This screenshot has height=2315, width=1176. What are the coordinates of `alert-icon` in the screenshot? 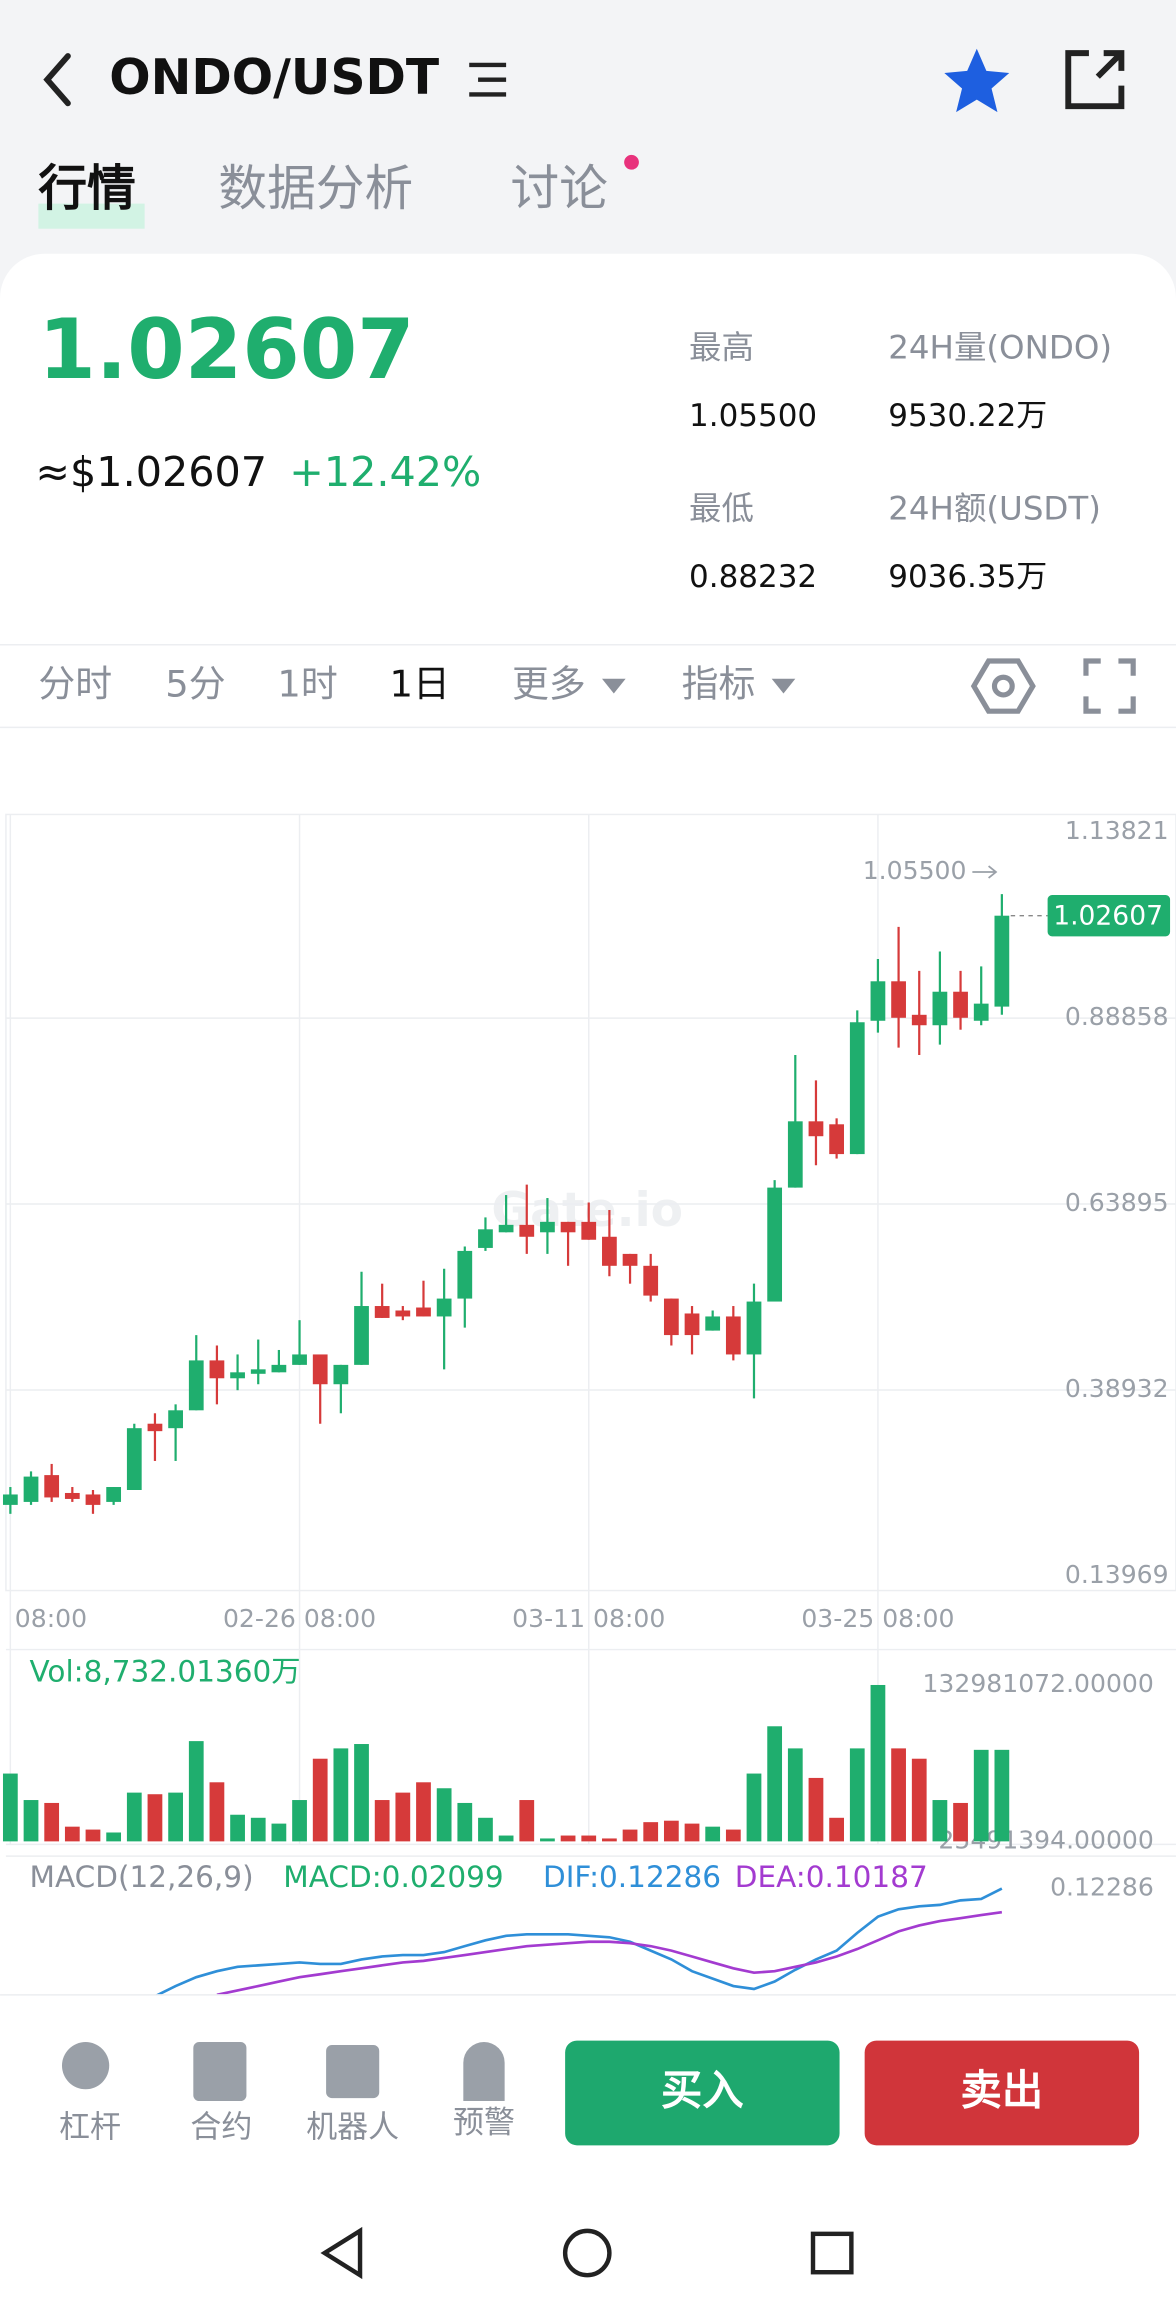 It's located at (484, 2072).